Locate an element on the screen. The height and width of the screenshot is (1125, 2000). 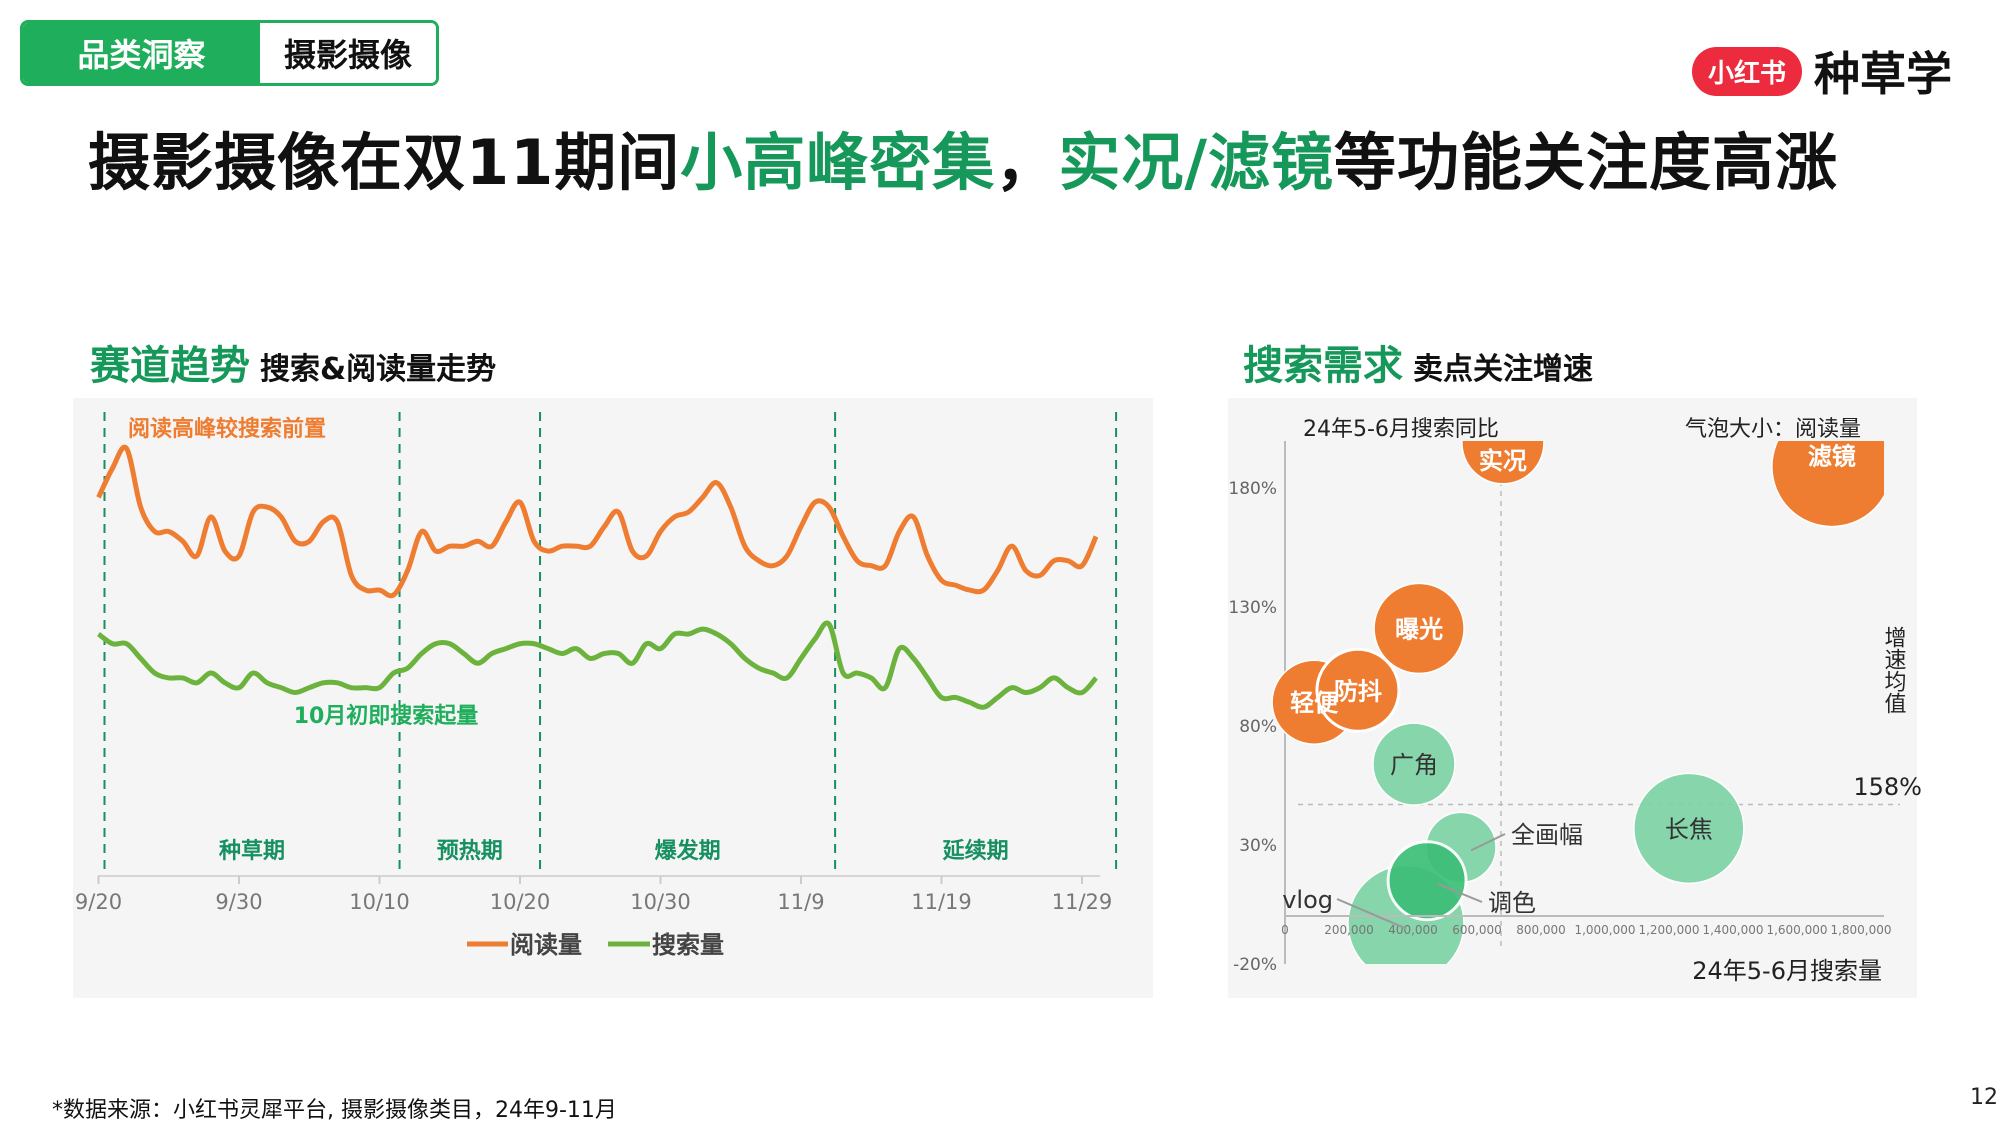
x-tick-label: 1,600,000 is located at coordinates (1796, 930).